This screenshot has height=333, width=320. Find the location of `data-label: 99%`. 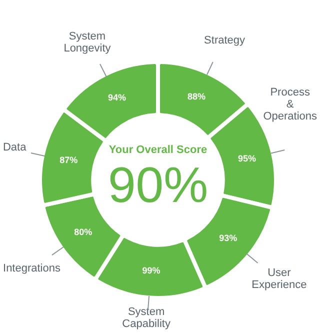

data-label: 99% is located at coordinates (151, 271).